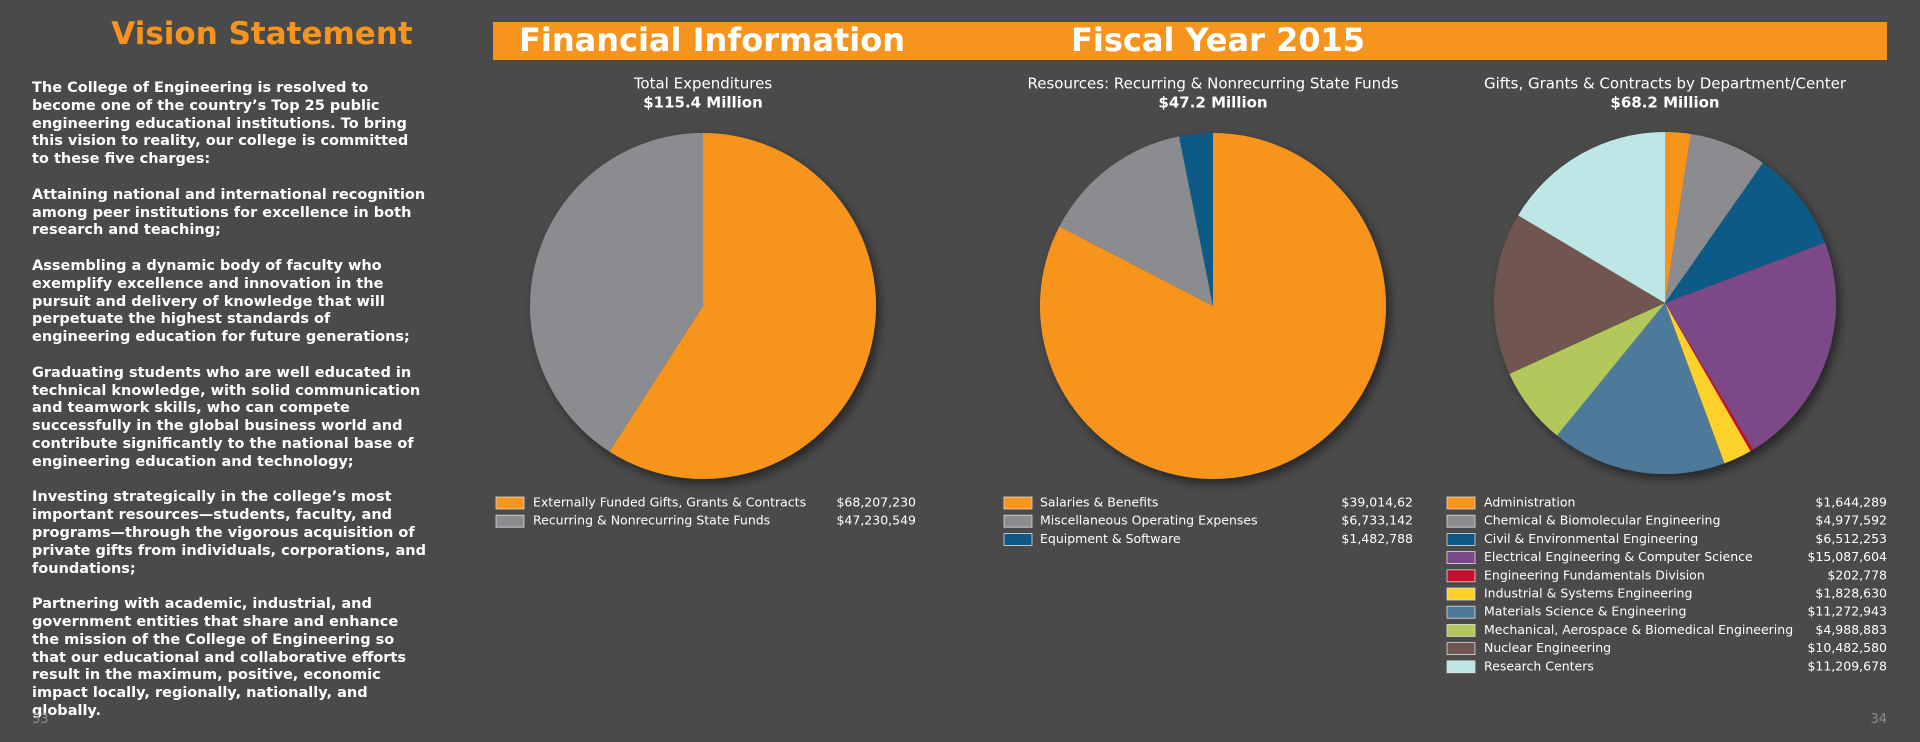  What do you see at coordinates (1851, 520) in the screenshot?
I see `legend-value: $4,977,592` at bounding box center [1851, 520].